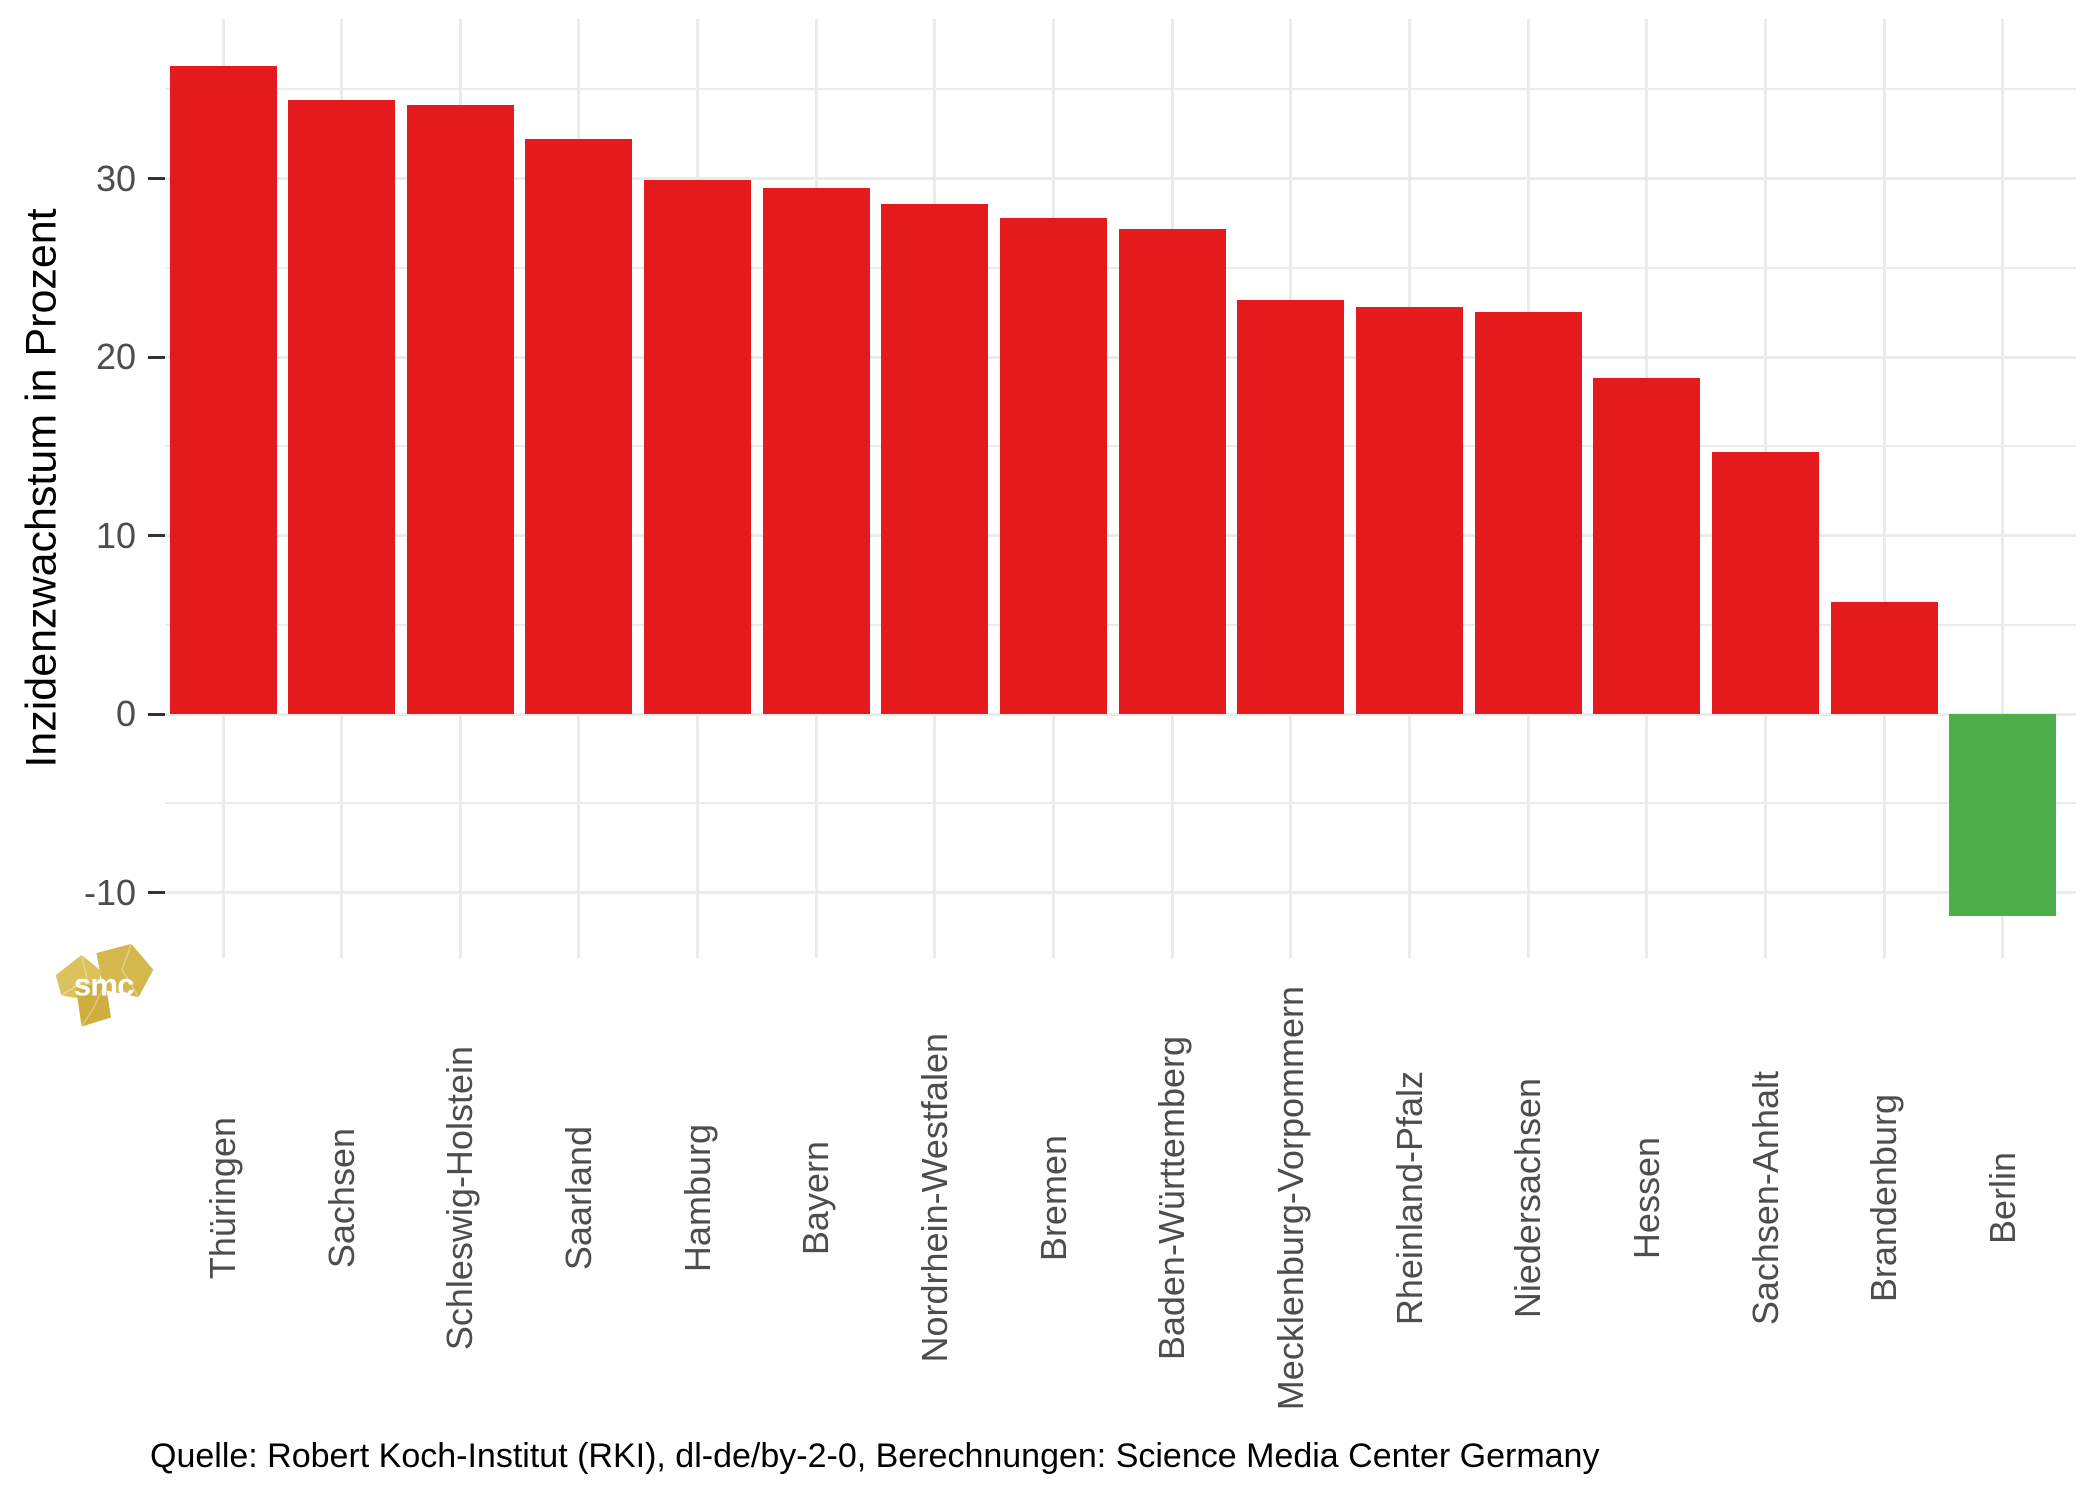  Describe the element at coordinates (1884, 1198) in the screenshot. I see `x-tick-label-text: Brandenburg` at that location.